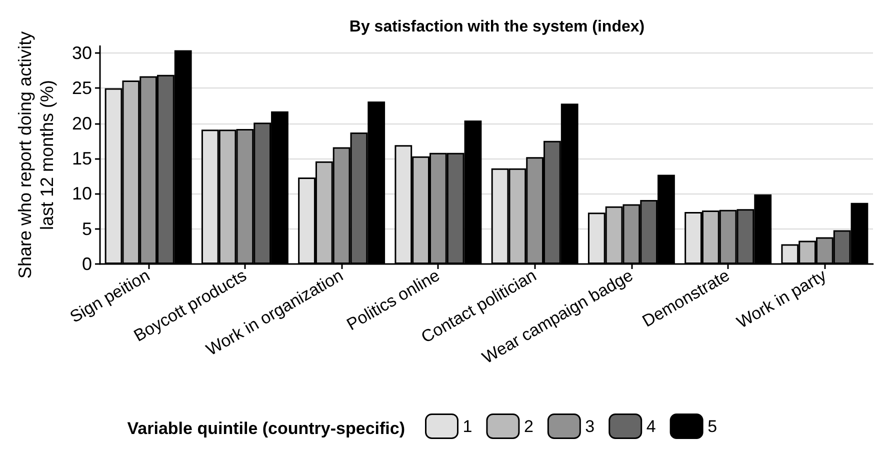 The height and width of the screenshot is (454, 875). What do you see at coordinates (497, 27) in the screenshot?
I see `chart-title: By satisfaction with the system (index)` at bounding box center [497, 27].